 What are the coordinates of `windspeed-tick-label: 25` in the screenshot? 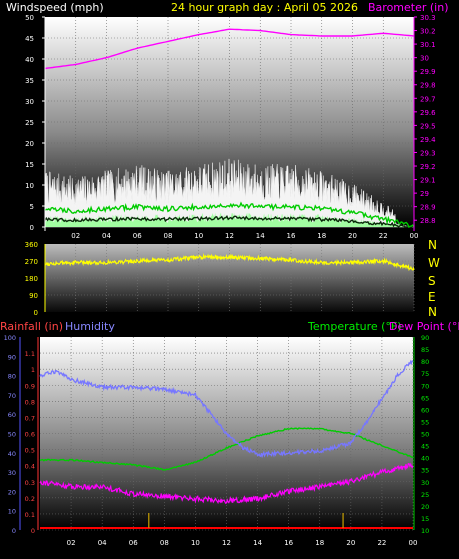 It's located at (29, 123).